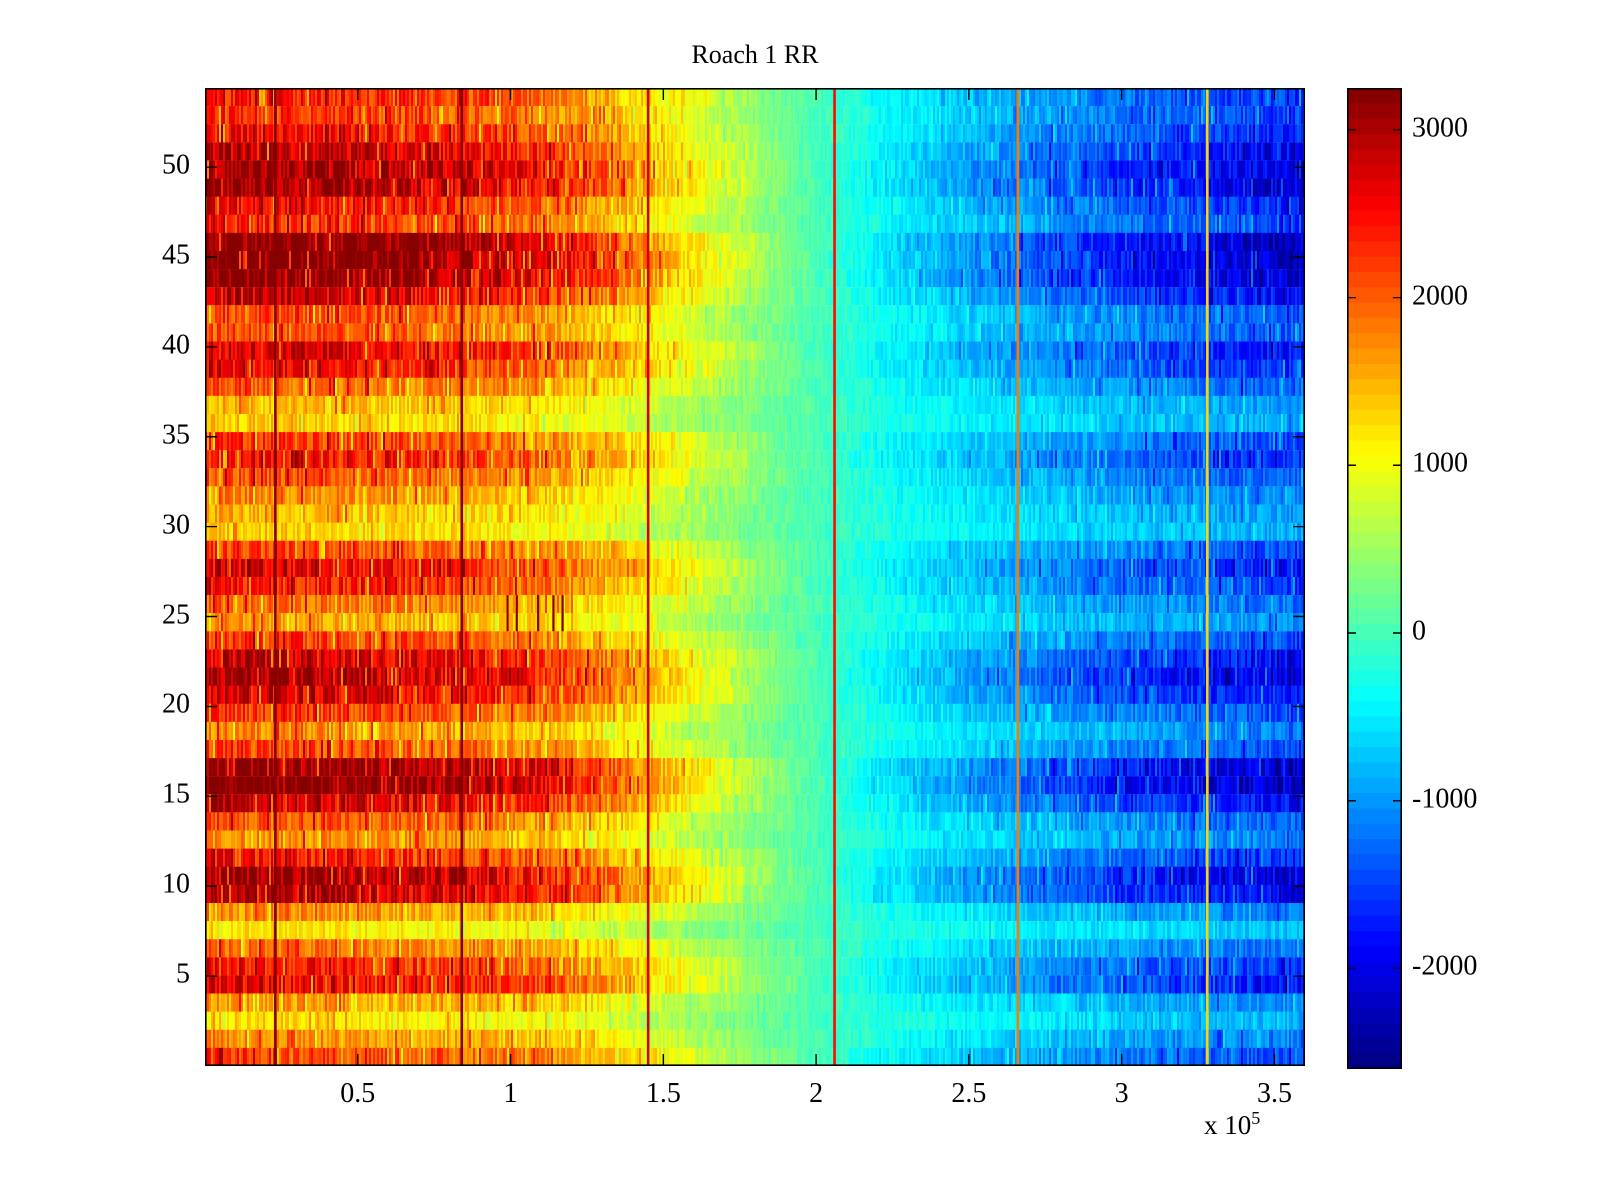  What do you see at coordinates (183, 974) in the screenshot?
I see `y-tick-label: 5` at bounding box center [183, 974].